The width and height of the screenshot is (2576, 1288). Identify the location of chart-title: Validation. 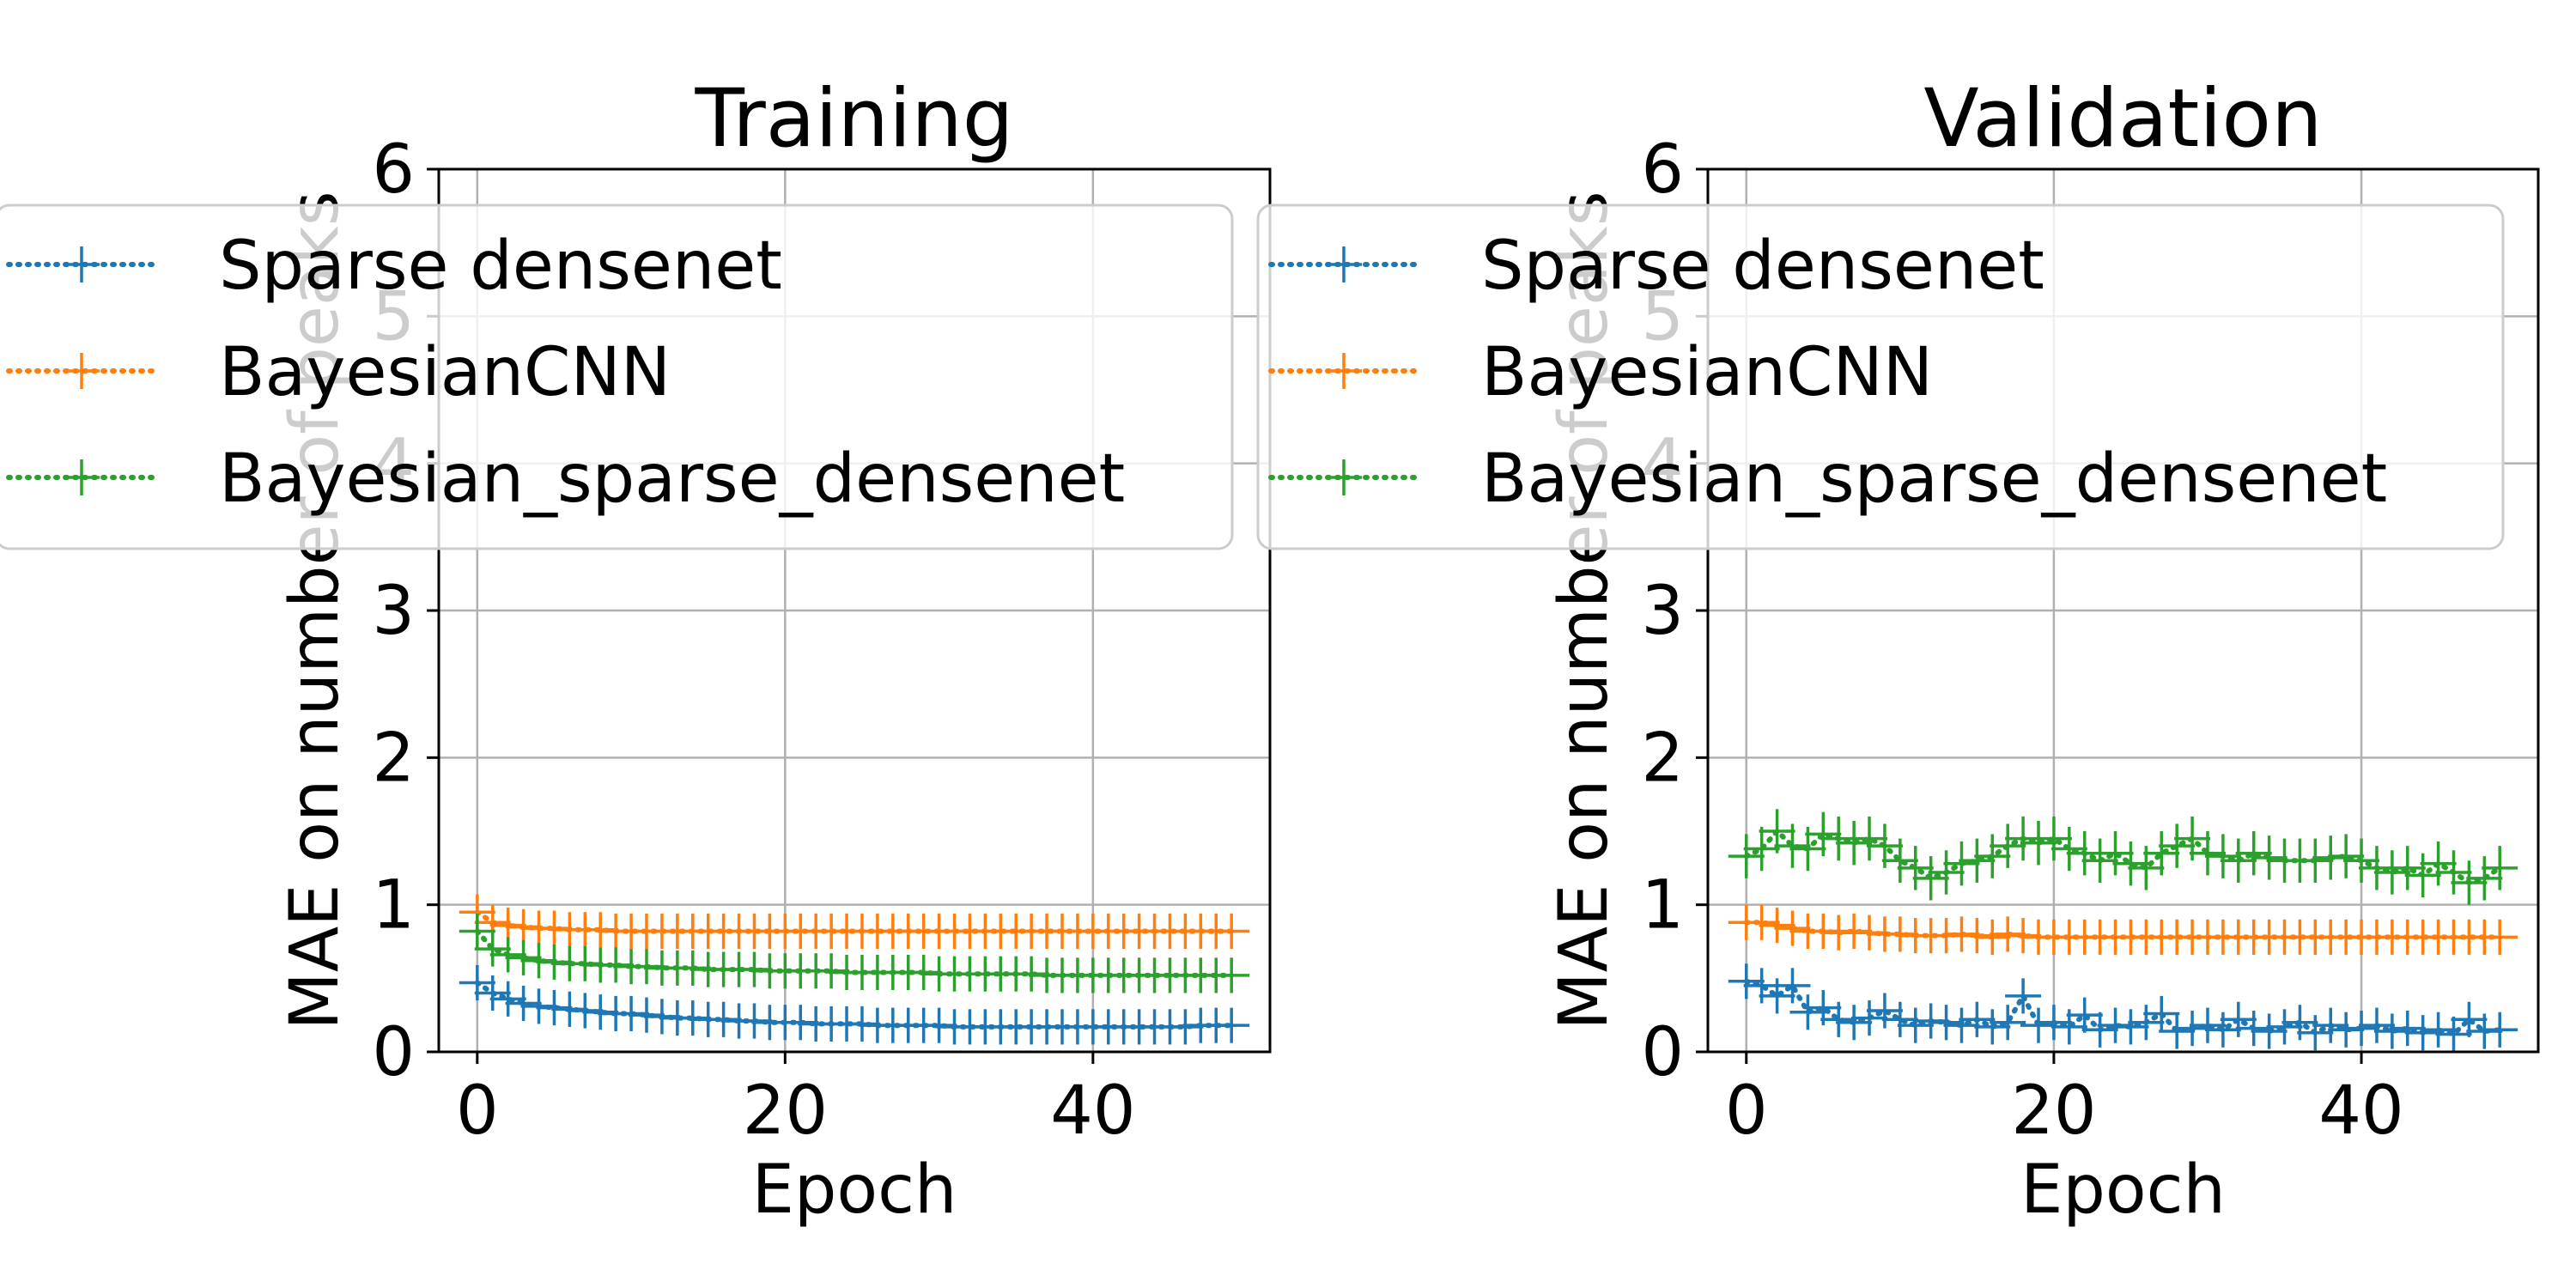
(2122, 119).